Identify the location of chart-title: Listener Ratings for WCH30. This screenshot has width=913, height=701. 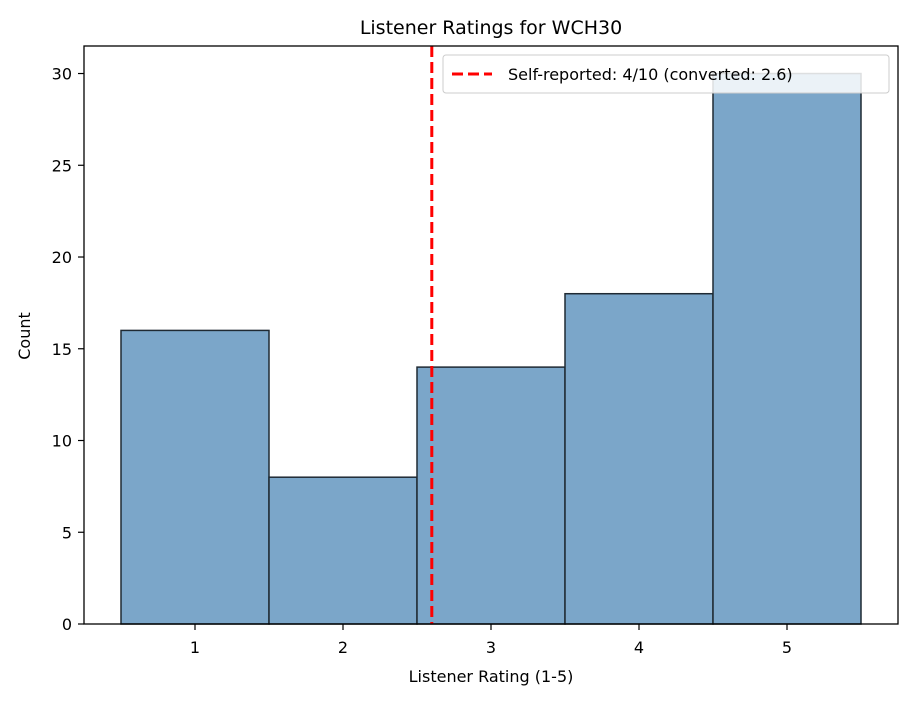
(491, 28).